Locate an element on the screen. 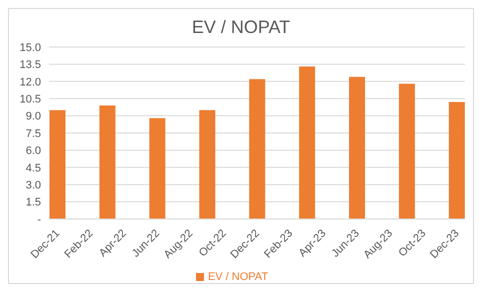 The image size is (482, 292). y-tick-label: 1.5 is located at coordinates (33, 202).